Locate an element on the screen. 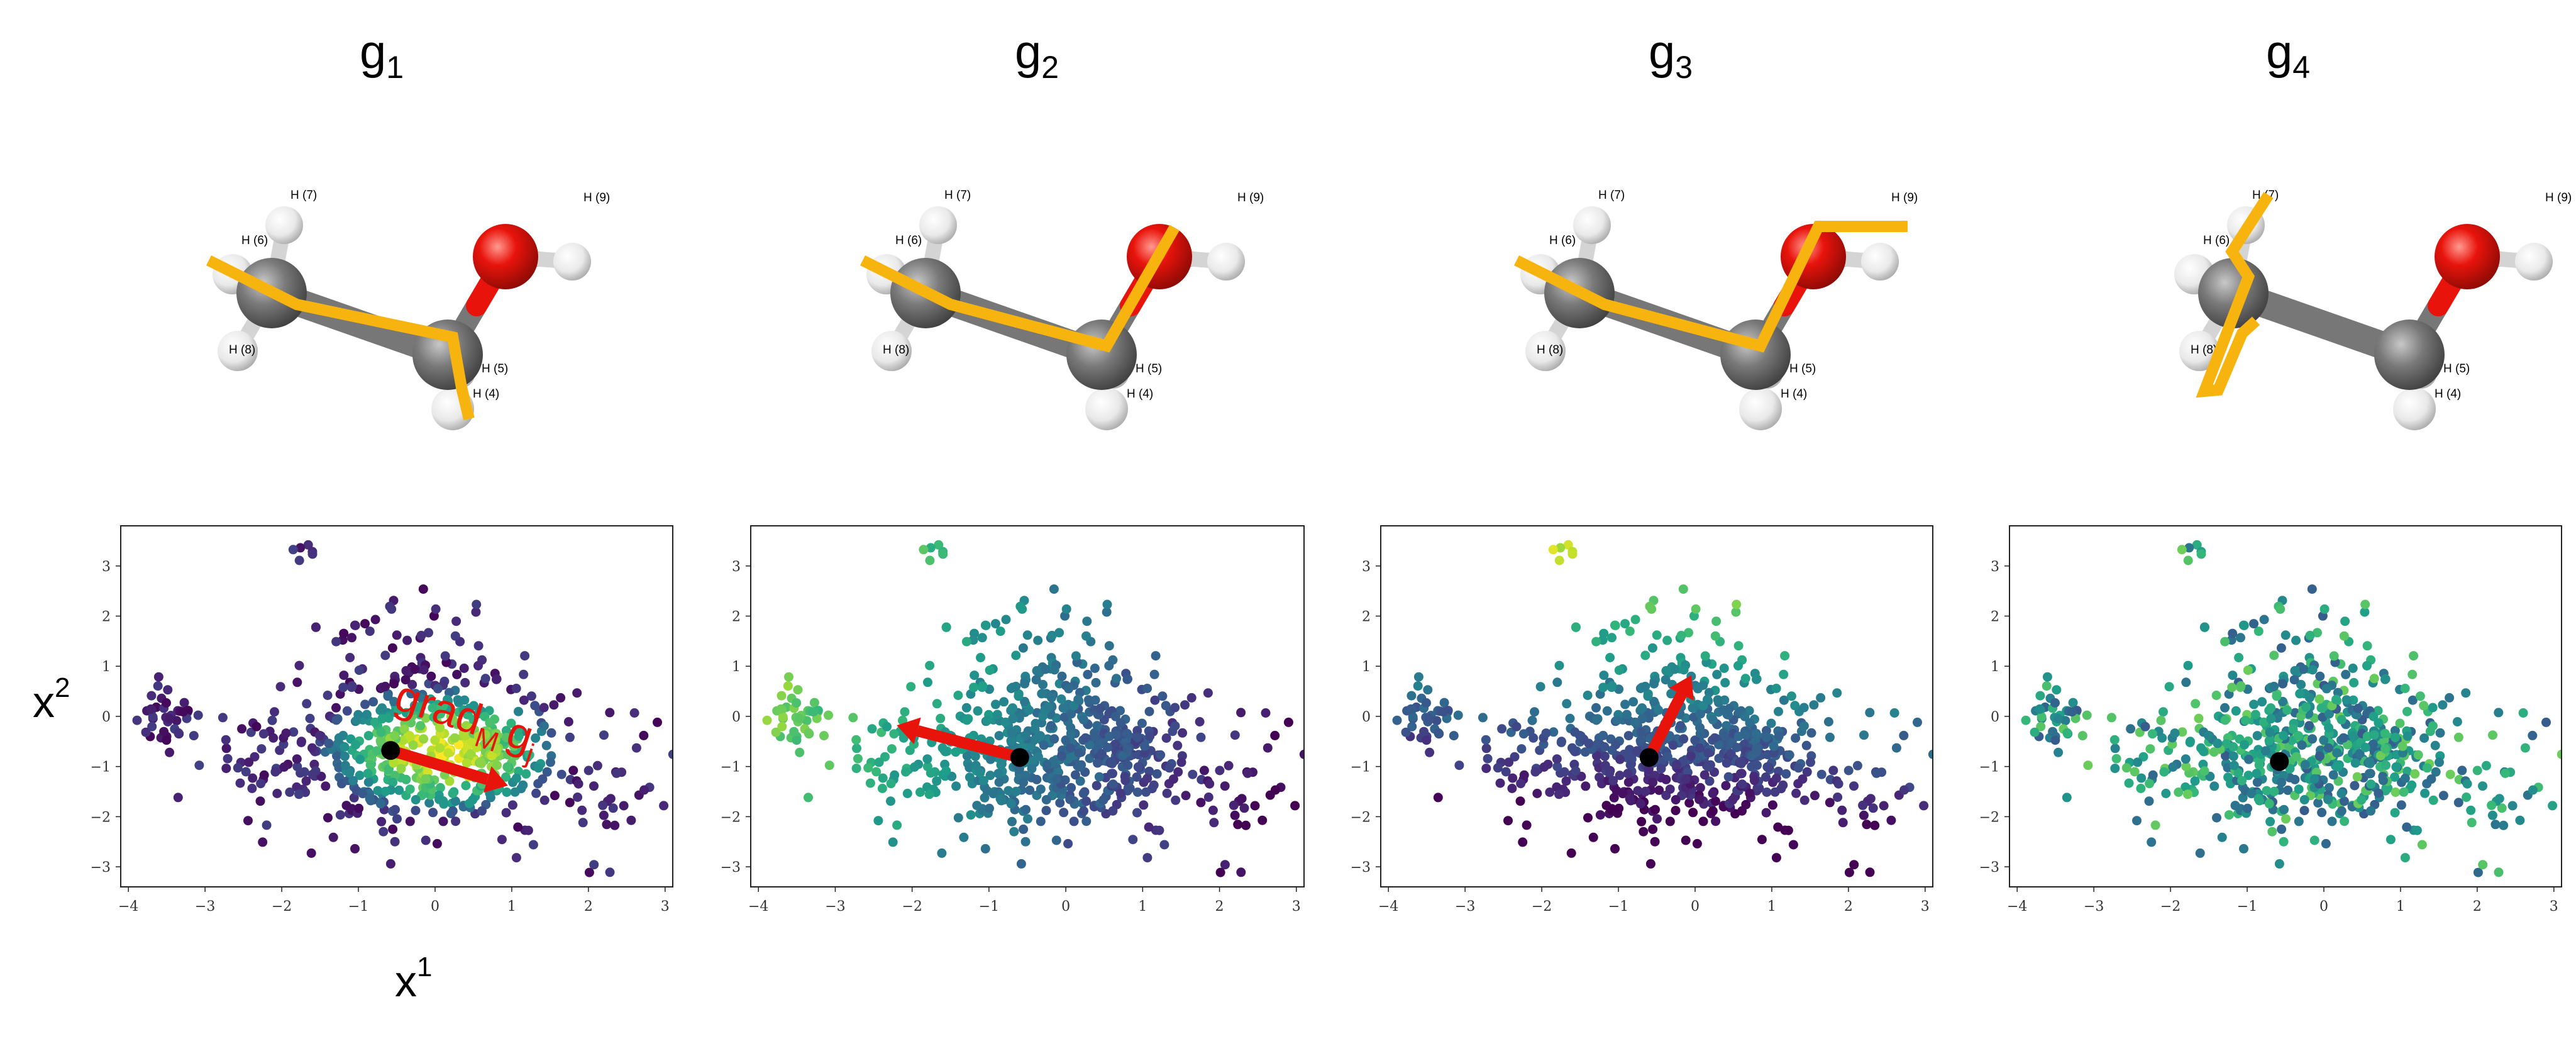 The image size is (2576, 1046). y-tick-label: −2 is located at coordinates (1361, 817).